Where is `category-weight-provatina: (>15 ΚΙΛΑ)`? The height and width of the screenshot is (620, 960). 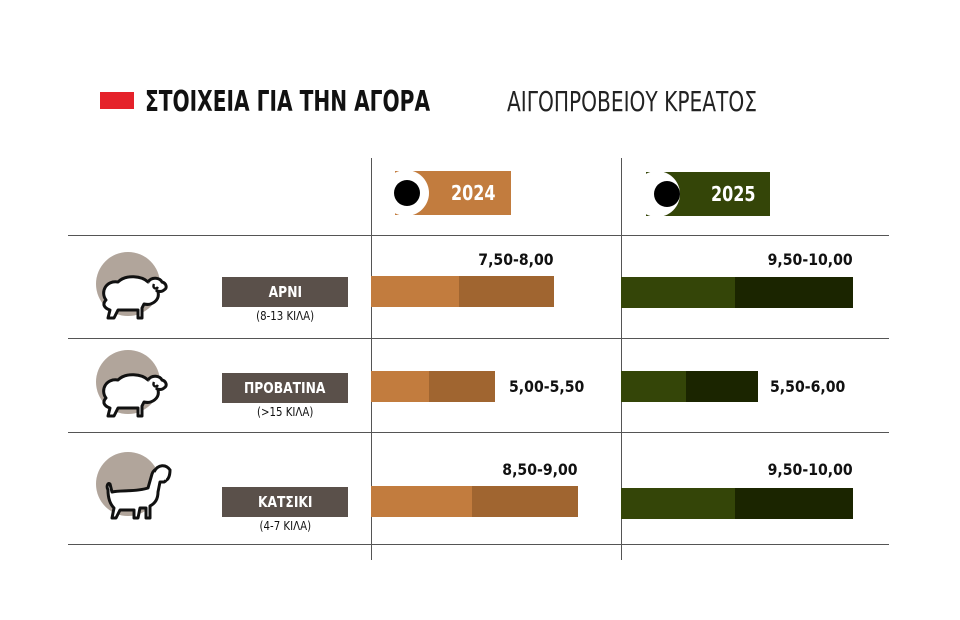 category-weight-provatina: (>15 ΚΙΛΑ) is located at coordinates (285, 412).